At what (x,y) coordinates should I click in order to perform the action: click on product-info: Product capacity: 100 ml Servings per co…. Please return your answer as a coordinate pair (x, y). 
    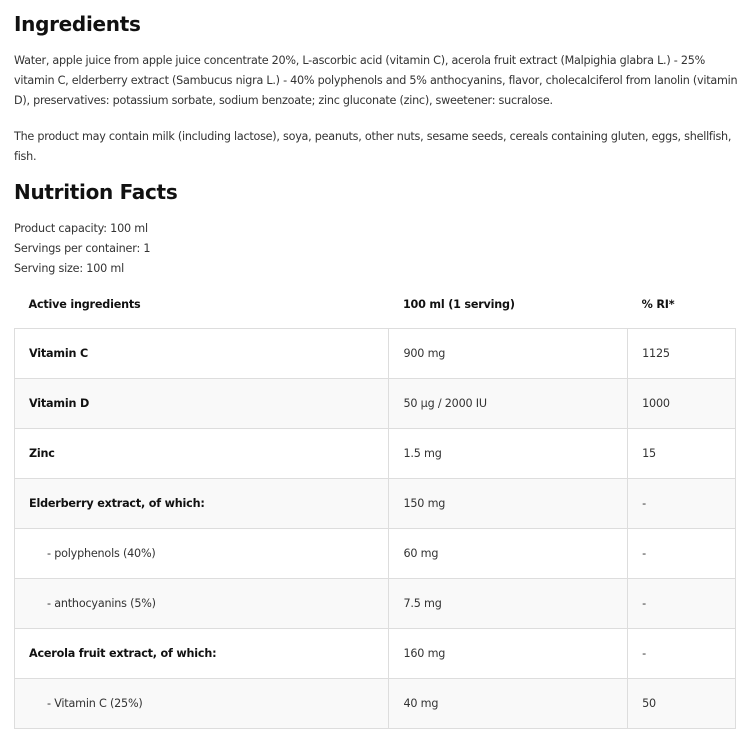
    Looking at the image, I should click on (82, 249).